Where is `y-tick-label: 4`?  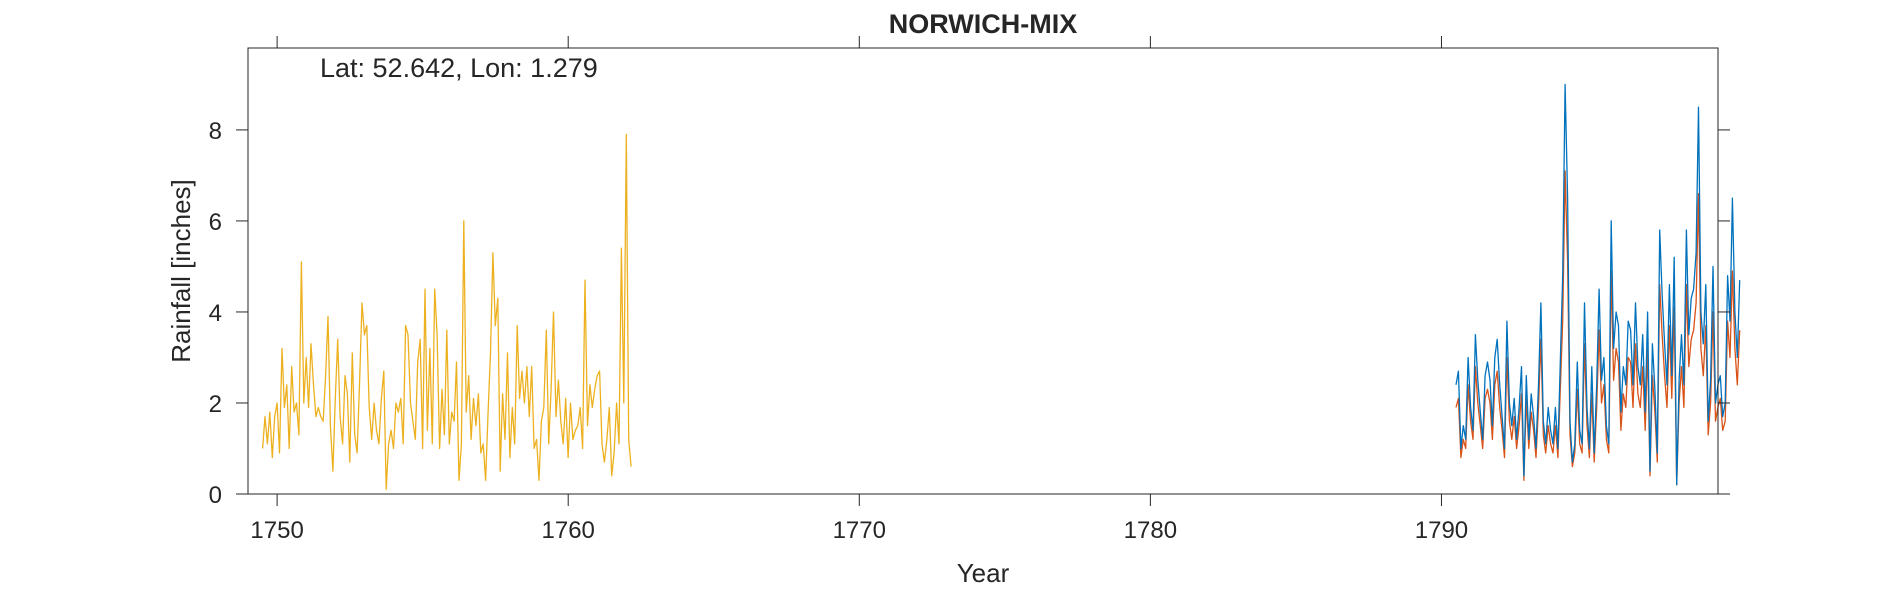
y-tick-label: 4 is located at coordinates (215, 313).